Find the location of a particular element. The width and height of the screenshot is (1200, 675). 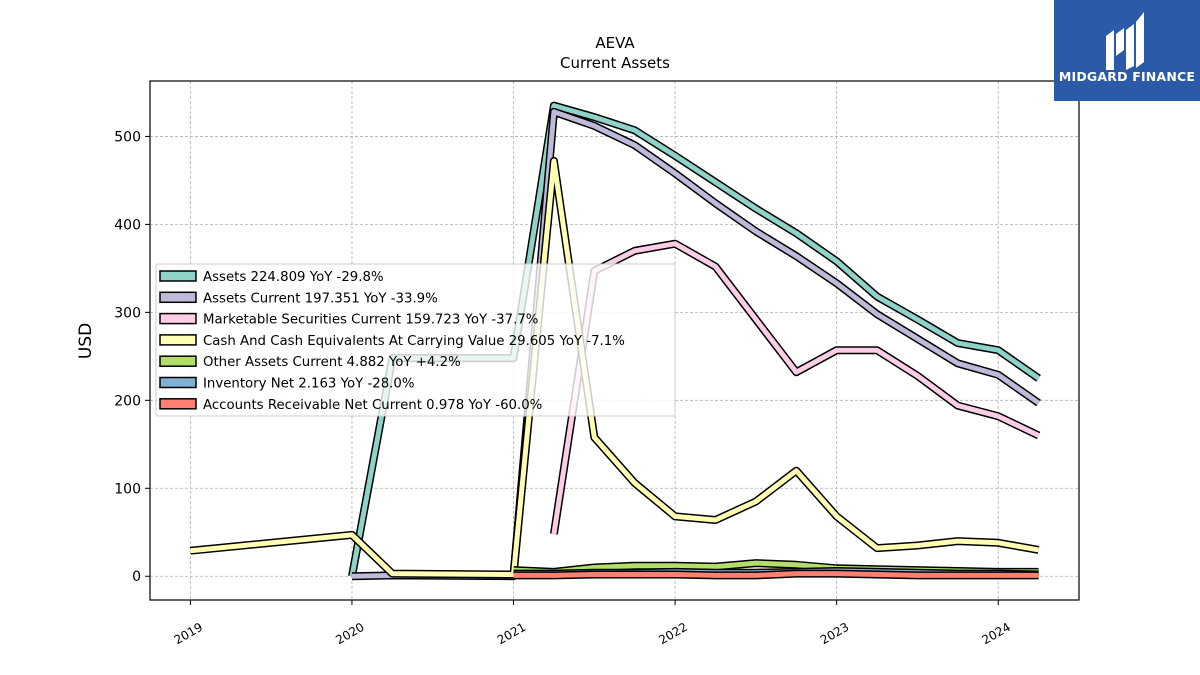

legend-box is located at coordinates (415, 340).